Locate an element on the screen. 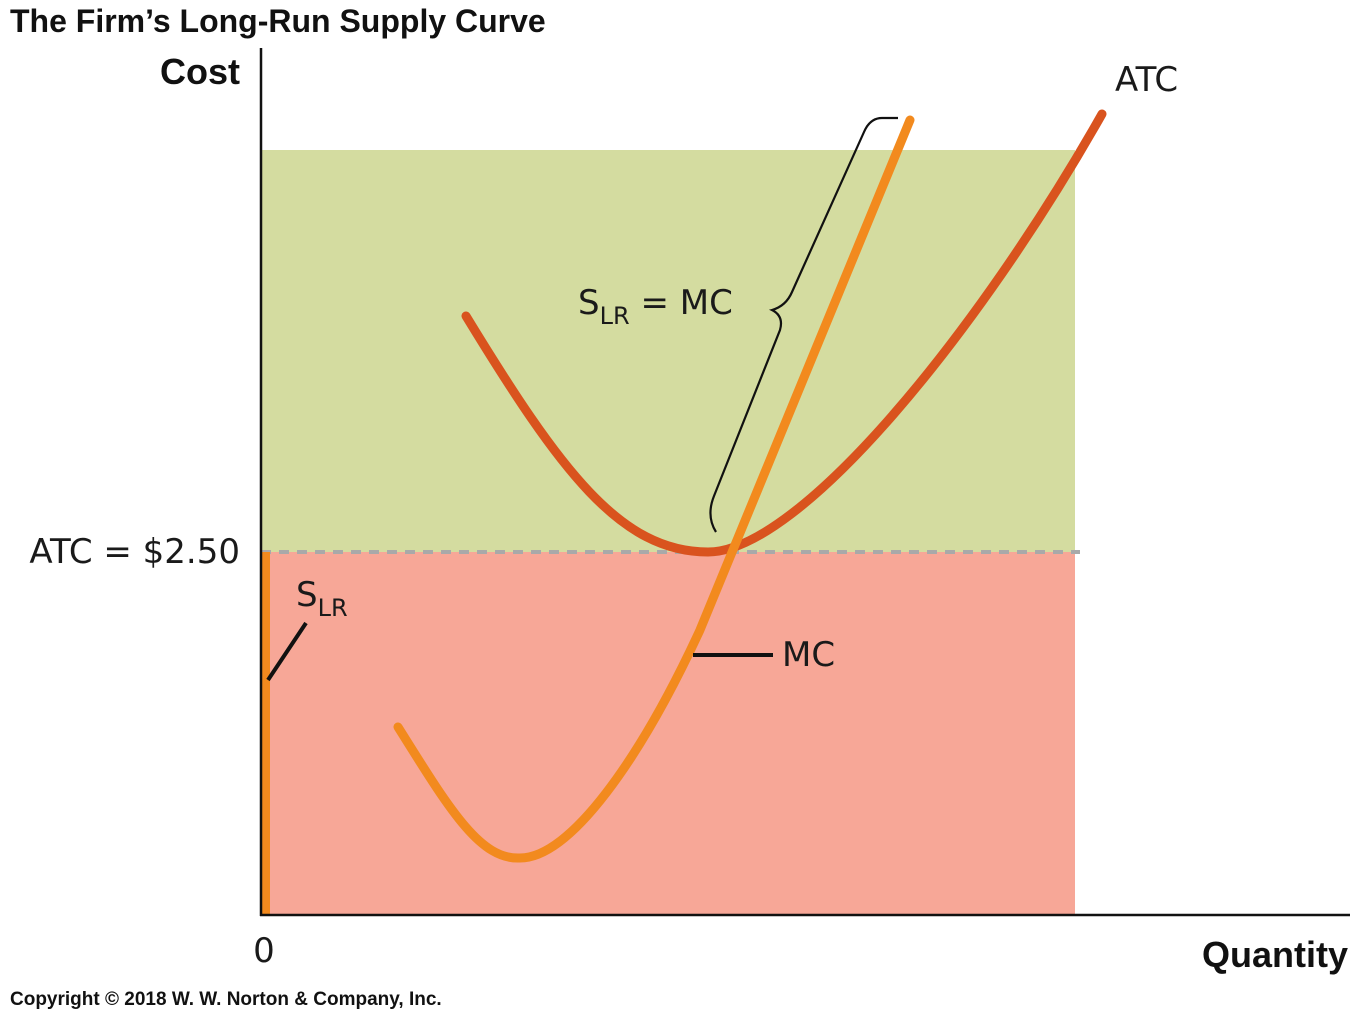 The width and height of the screenshot is (1361, 1014). slr-mc-label-sub: LR is located at coordinates (615, 316).